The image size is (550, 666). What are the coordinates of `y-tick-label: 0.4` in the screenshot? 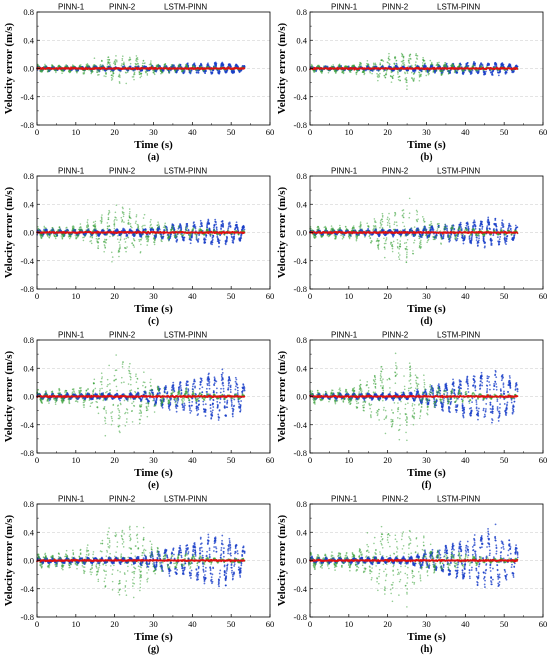 It's located at (28, 40).